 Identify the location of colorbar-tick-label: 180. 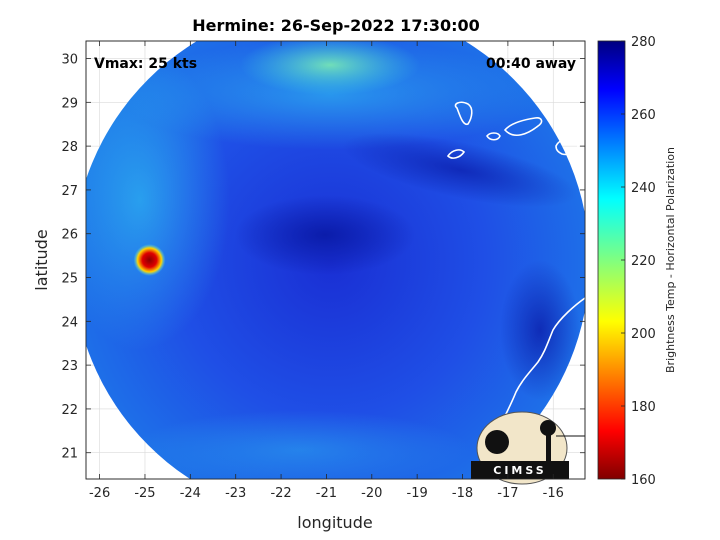
(643, 407).